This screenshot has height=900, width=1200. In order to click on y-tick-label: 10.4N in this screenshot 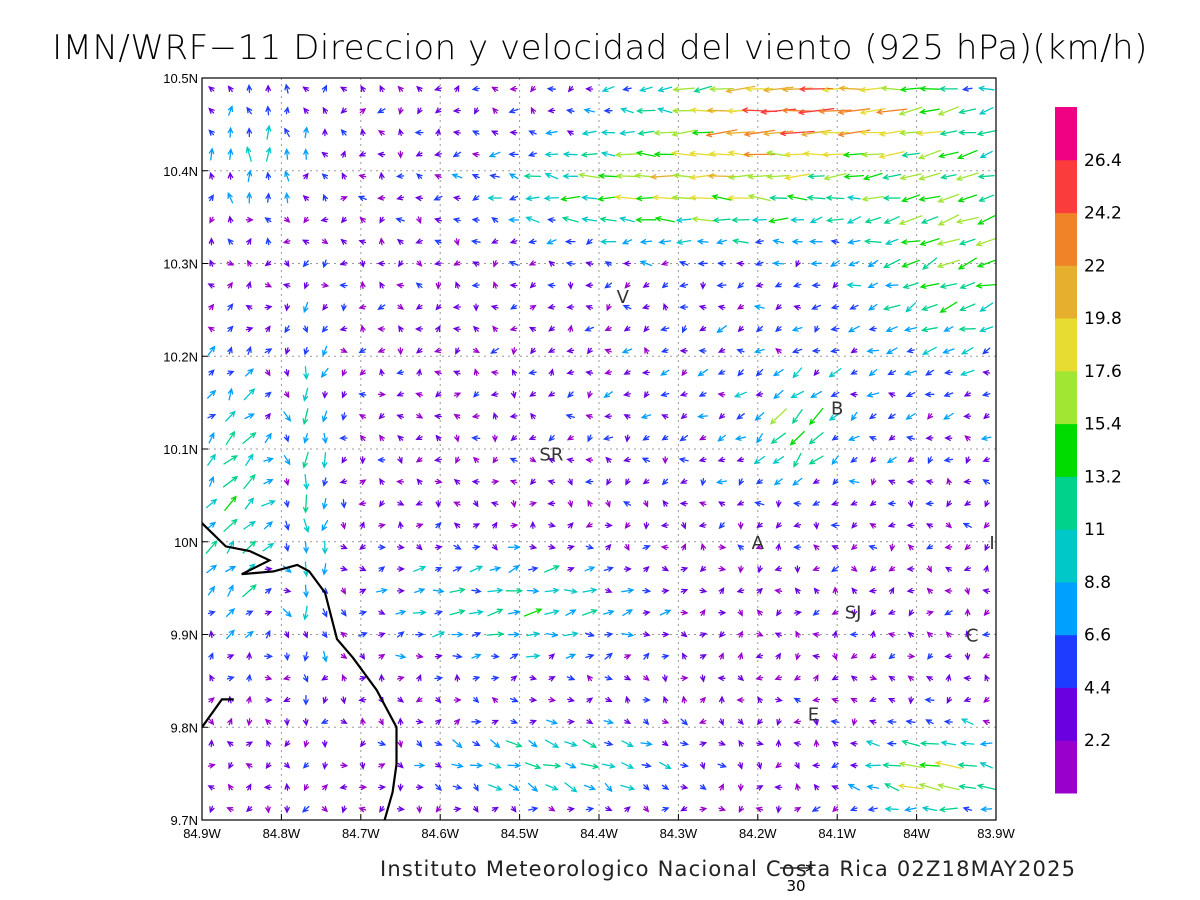, I will do `click(180, 171)`.